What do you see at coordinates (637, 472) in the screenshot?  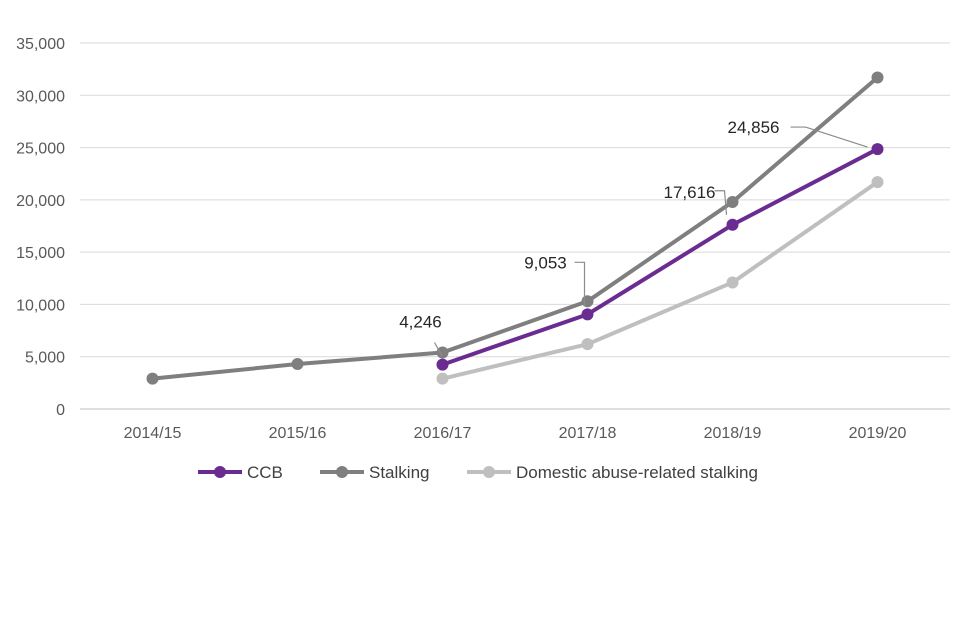 I see `legend-label: Domestic abuse-related stalking` at bounding box center [637, 472].